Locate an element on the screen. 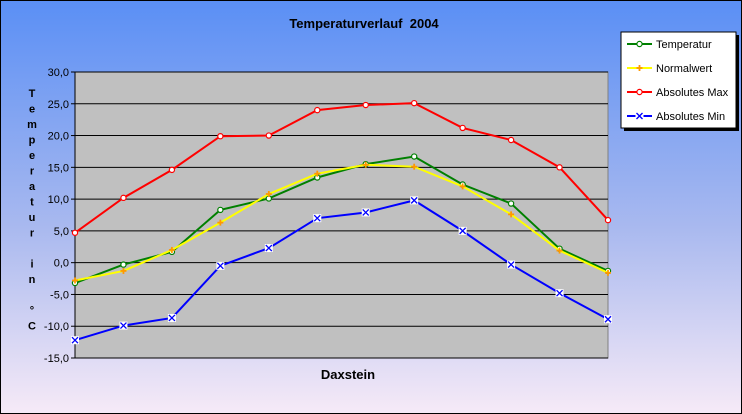 The image size is (742, 414). legend-label: Normalwert is located at coordinates (684, 69).